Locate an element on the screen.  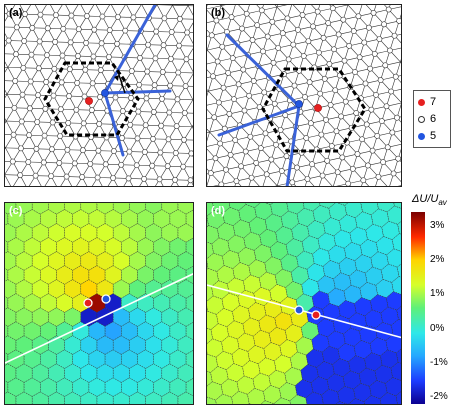
panel-label-a: (a) is located at coordinates (16, 13).